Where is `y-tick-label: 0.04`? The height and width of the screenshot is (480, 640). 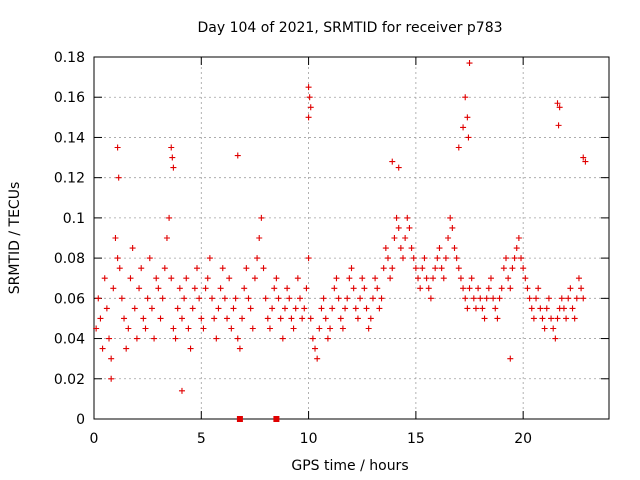 y-tick-label: 0.04 is located at coordinates (69, 340).